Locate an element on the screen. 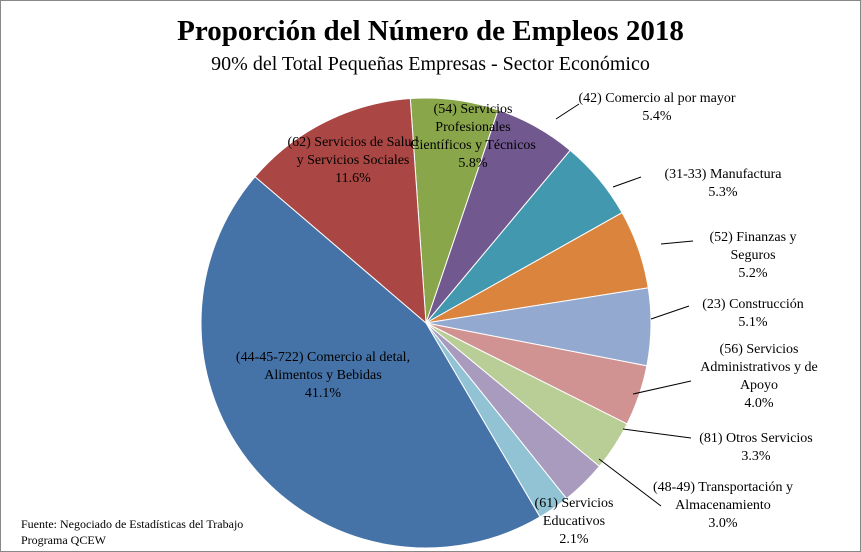  label-name: (81) Otros Servicios is located at coordinates (756, 438).